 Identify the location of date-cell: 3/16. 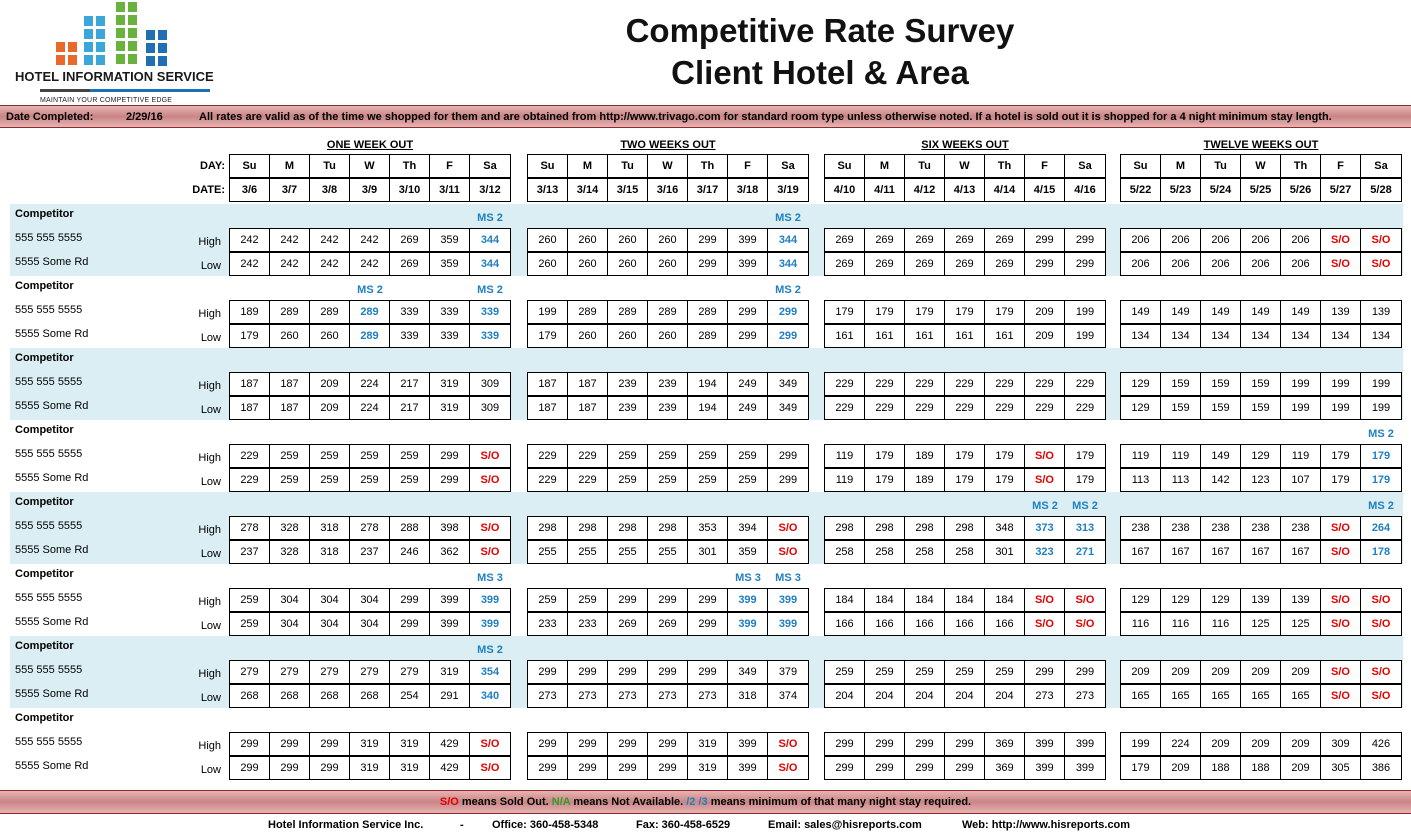
(668, 190).